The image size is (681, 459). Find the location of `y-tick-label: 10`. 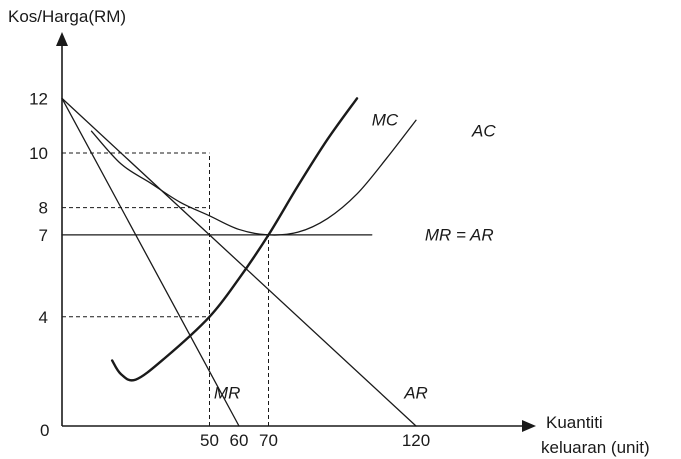

y-tick-label: 10 is located at coordinates (38, 153).